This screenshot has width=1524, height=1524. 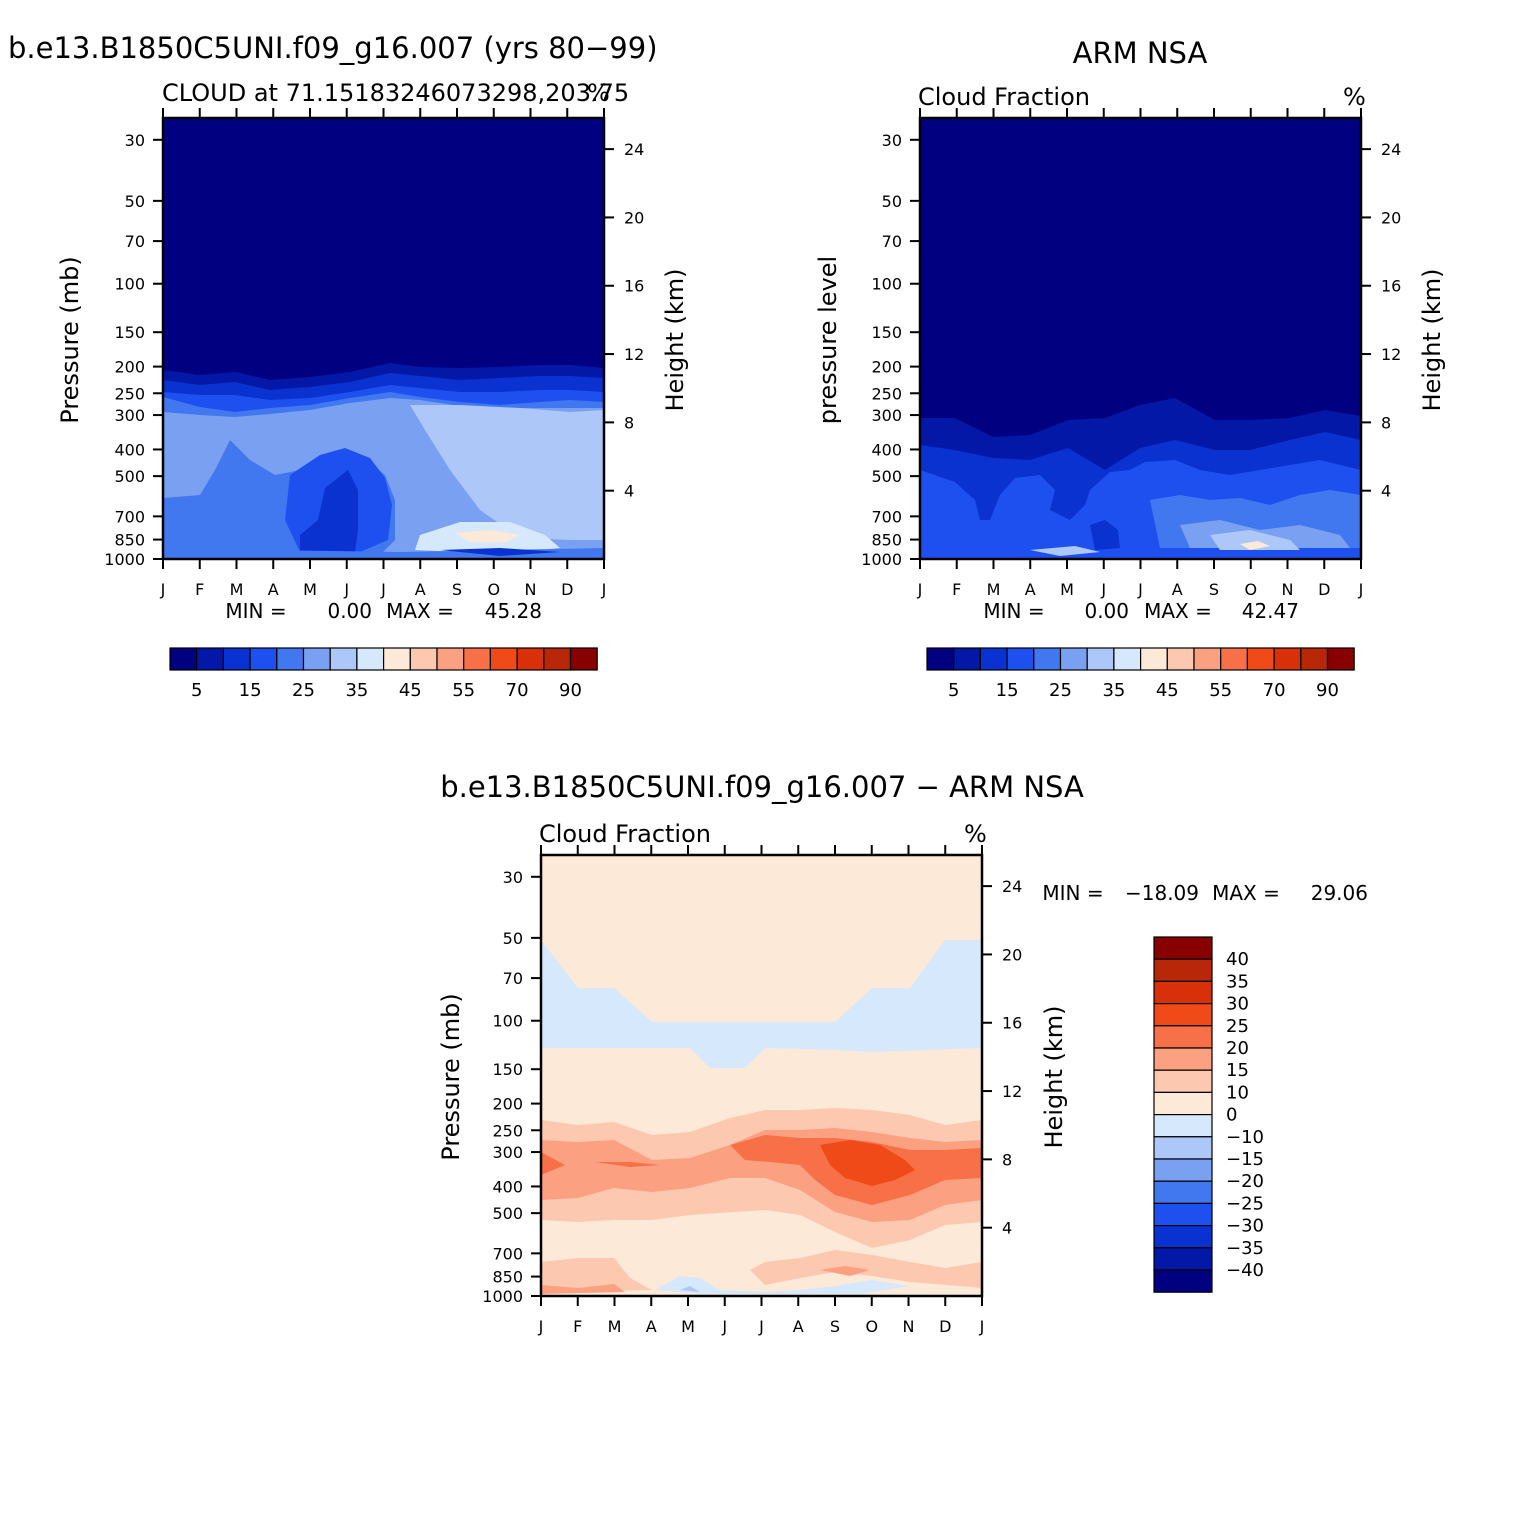 I want to click on colorbar-label: 70, so click(x=1274, y=690).